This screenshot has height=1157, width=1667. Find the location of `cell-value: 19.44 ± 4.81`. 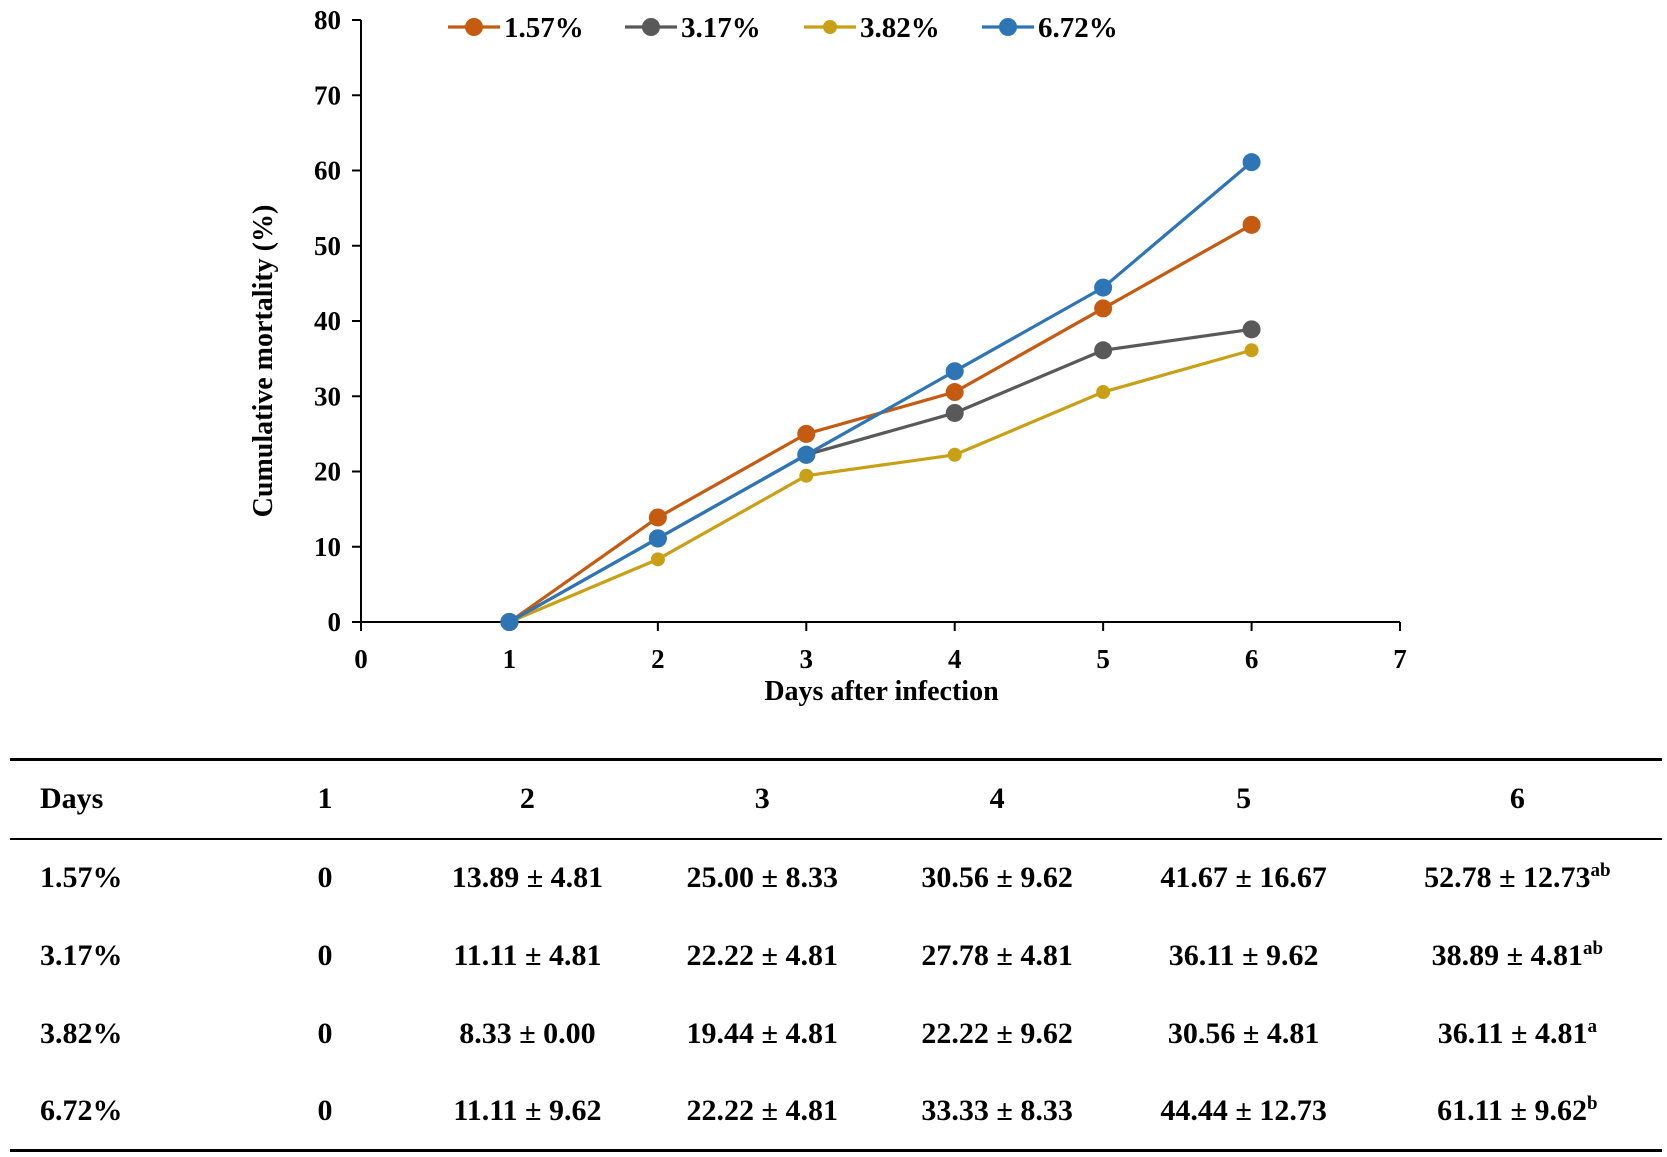

cell-value: 19.44 ± 4.81 is located at coordinates (762, 1033).